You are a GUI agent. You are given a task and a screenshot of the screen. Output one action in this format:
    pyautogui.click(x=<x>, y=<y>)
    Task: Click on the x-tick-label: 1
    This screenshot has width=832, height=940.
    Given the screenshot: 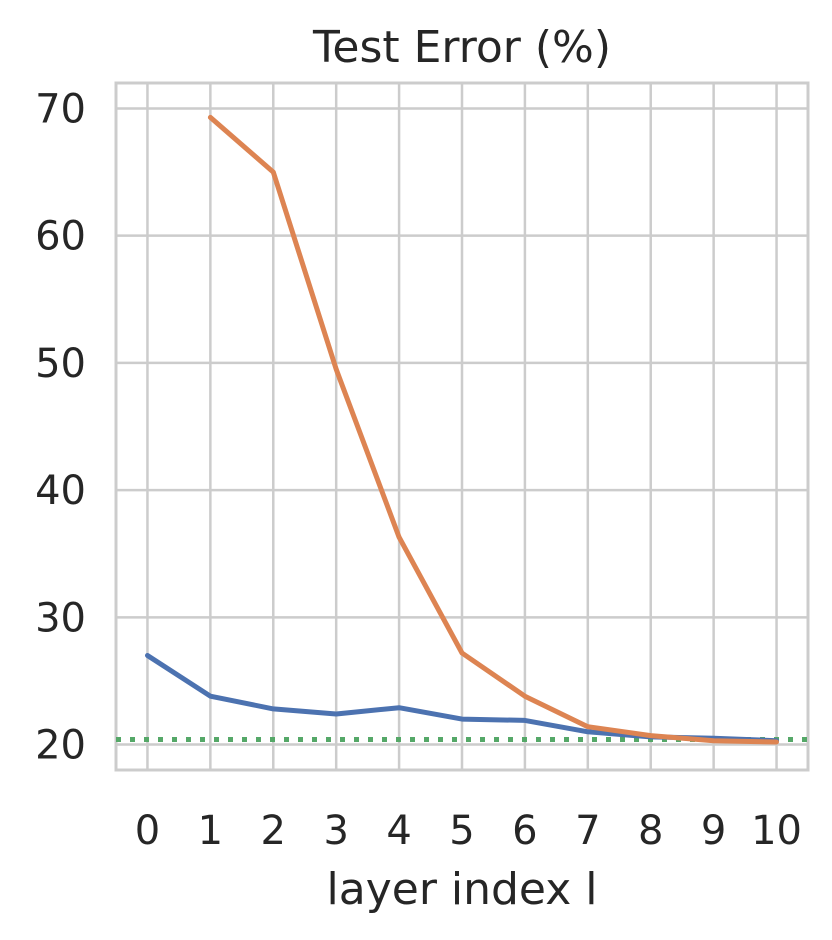 What is the action you would take?
    pyautogui.click(x=210, y=831)
    